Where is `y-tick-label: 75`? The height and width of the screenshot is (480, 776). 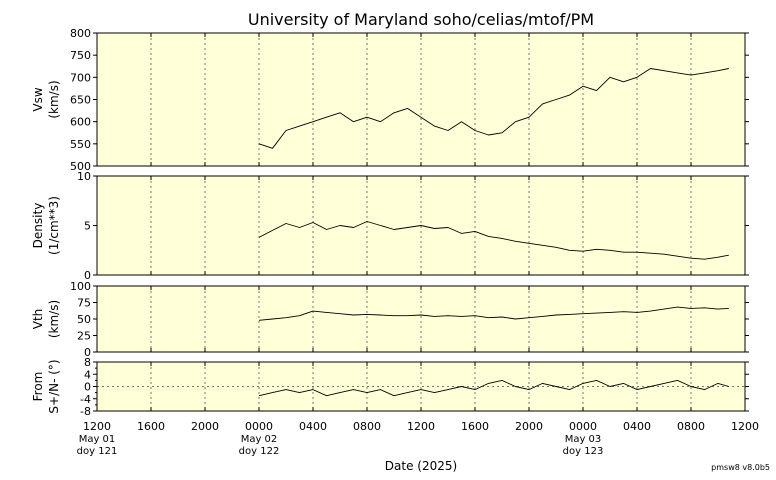 y-tick-label: 75 is located at coordinates (84, 303).